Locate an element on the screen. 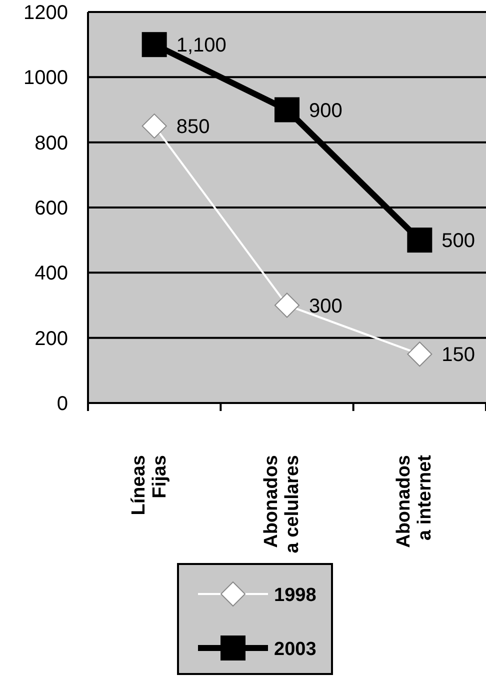 The image size is (486, 686). y-tick-label: 200 is located at coordinates (51, 339).